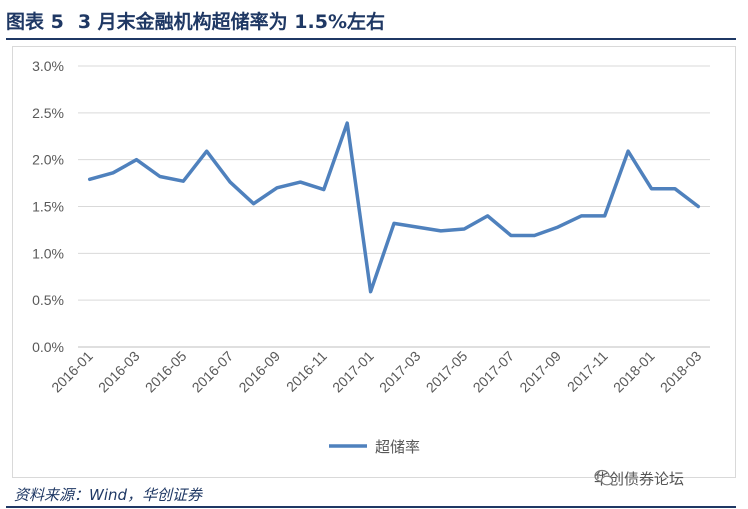 The width and height of the screenshot is (748, 509). What do you see at coordinates (48, 300) in the screenshot?
I see `y-tick-label: 0.5%` at bounding box center [48, 300].